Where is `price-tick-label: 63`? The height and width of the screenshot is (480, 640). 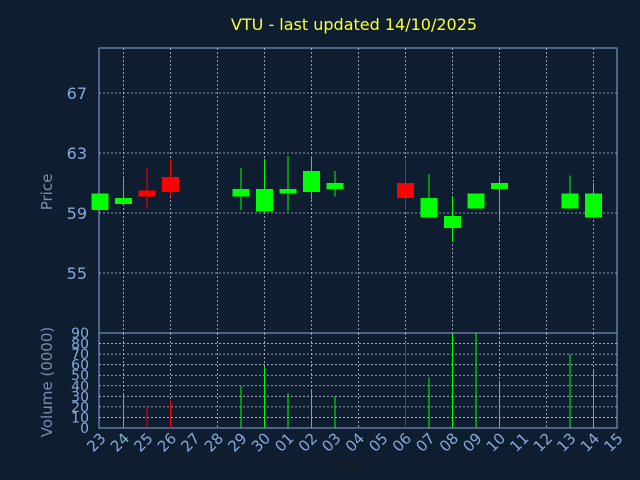 price-tick-label: 63 is located at coordinates (77, 153).